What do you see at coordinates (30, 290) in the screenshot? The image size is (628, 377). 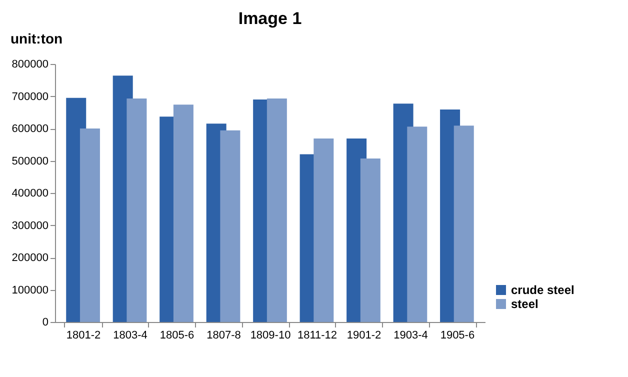 I see `y-tick-label: 100000` at bounding box center [30, 290].